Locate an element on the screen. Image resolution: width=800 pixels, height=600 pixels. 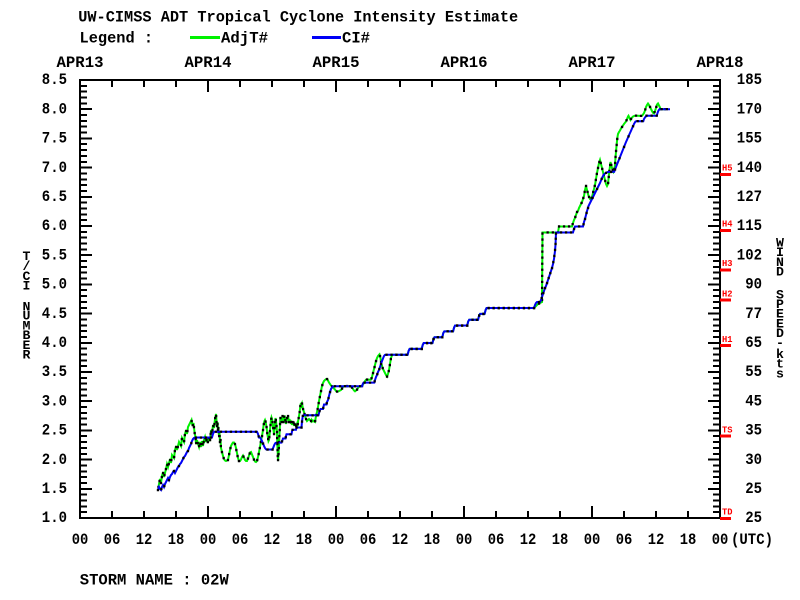
svg-text: s is located at coordinates (780, 373).